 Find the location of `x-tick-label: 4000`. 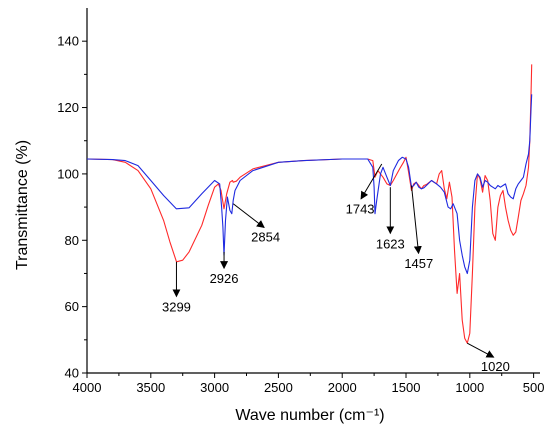

x-tick-label: 4000 is located at coordinates (87, 387).